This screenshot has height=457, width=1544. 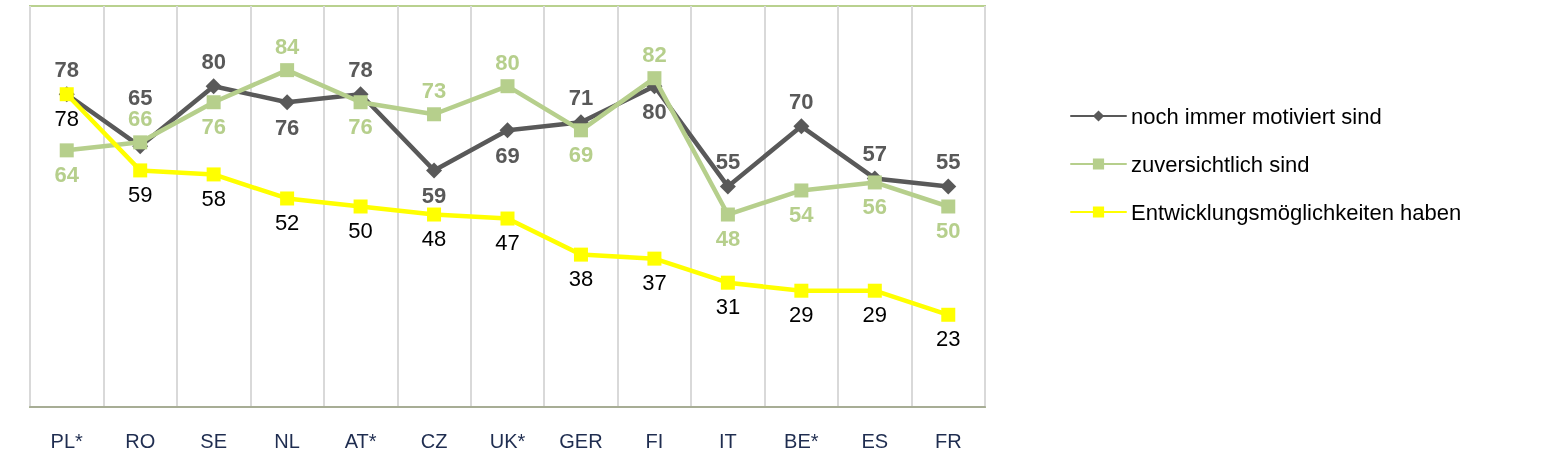 I want to click on x-tick-label: RO, so click(x=140, y=441).